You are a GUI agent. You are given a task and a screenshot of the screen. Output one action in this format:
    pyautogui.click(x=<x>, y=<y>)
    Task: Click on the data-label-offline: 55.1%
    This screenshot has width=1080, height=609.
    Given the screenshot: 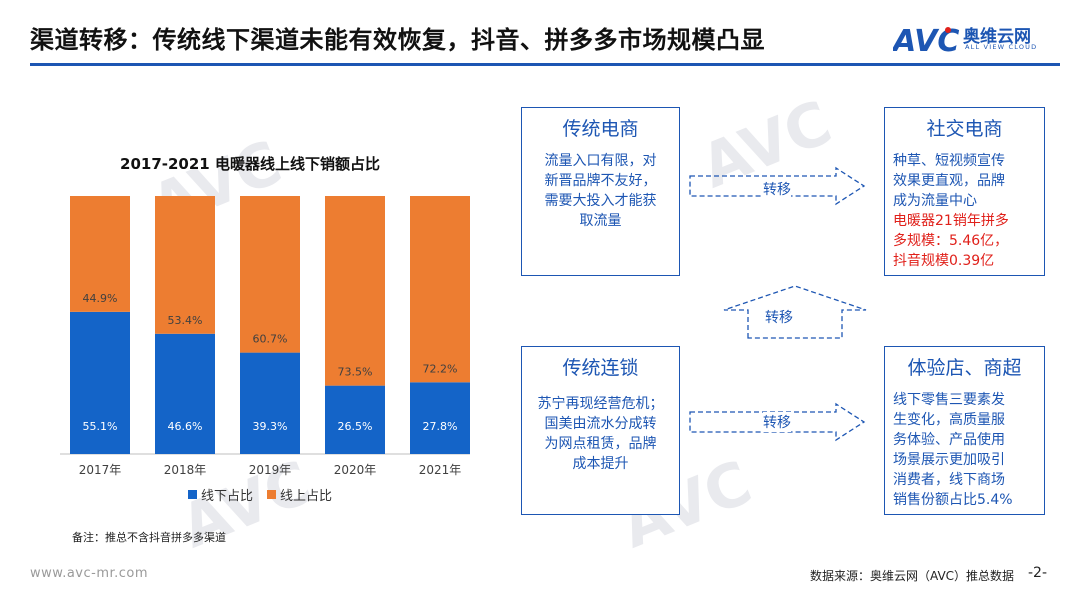 What is the action you would take?
    pyautogui.click(x=100, y=426)
    